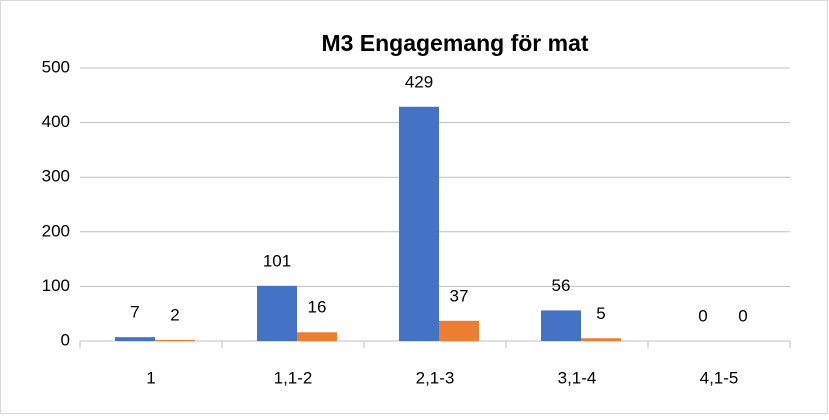 This screenshot has height=420, width=829. What do you see at coordinates (561, 285) in the screenshot?
I see `data-label: 56` at bounding box center [561, 285].